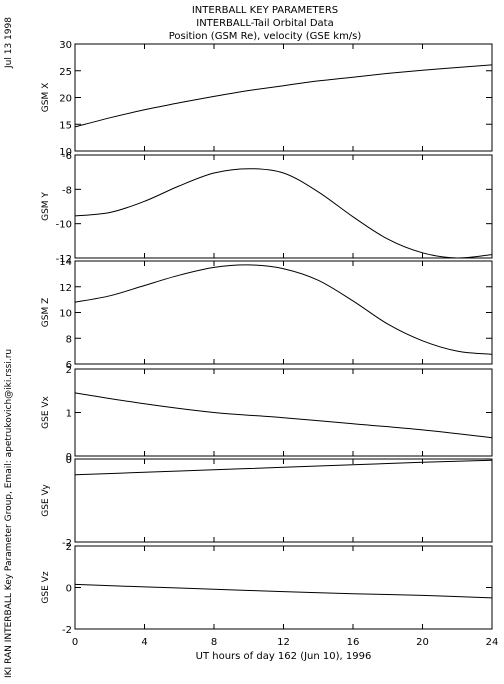 This screenshot has width=504, height=684. I want to click on x-tick-label: 24, so click(492, 642).